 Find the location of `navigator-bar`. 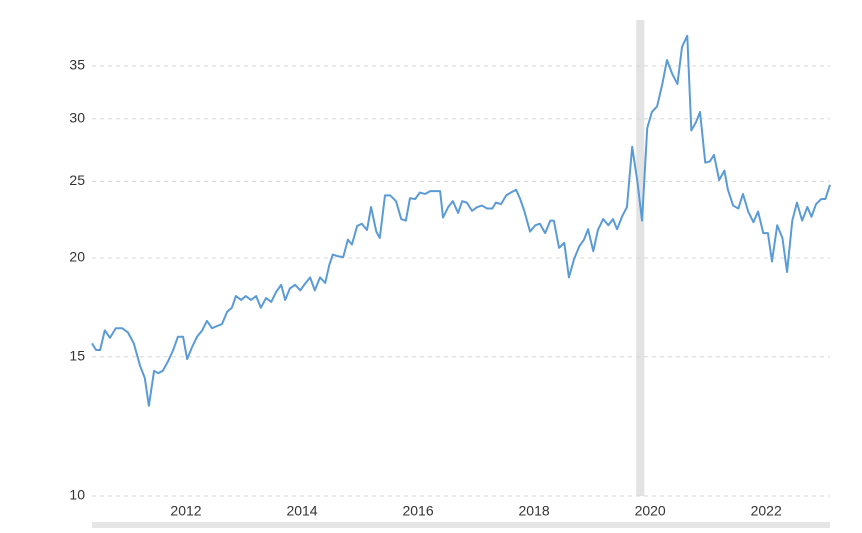

navigator-bar is located at coordinates (461, 525).